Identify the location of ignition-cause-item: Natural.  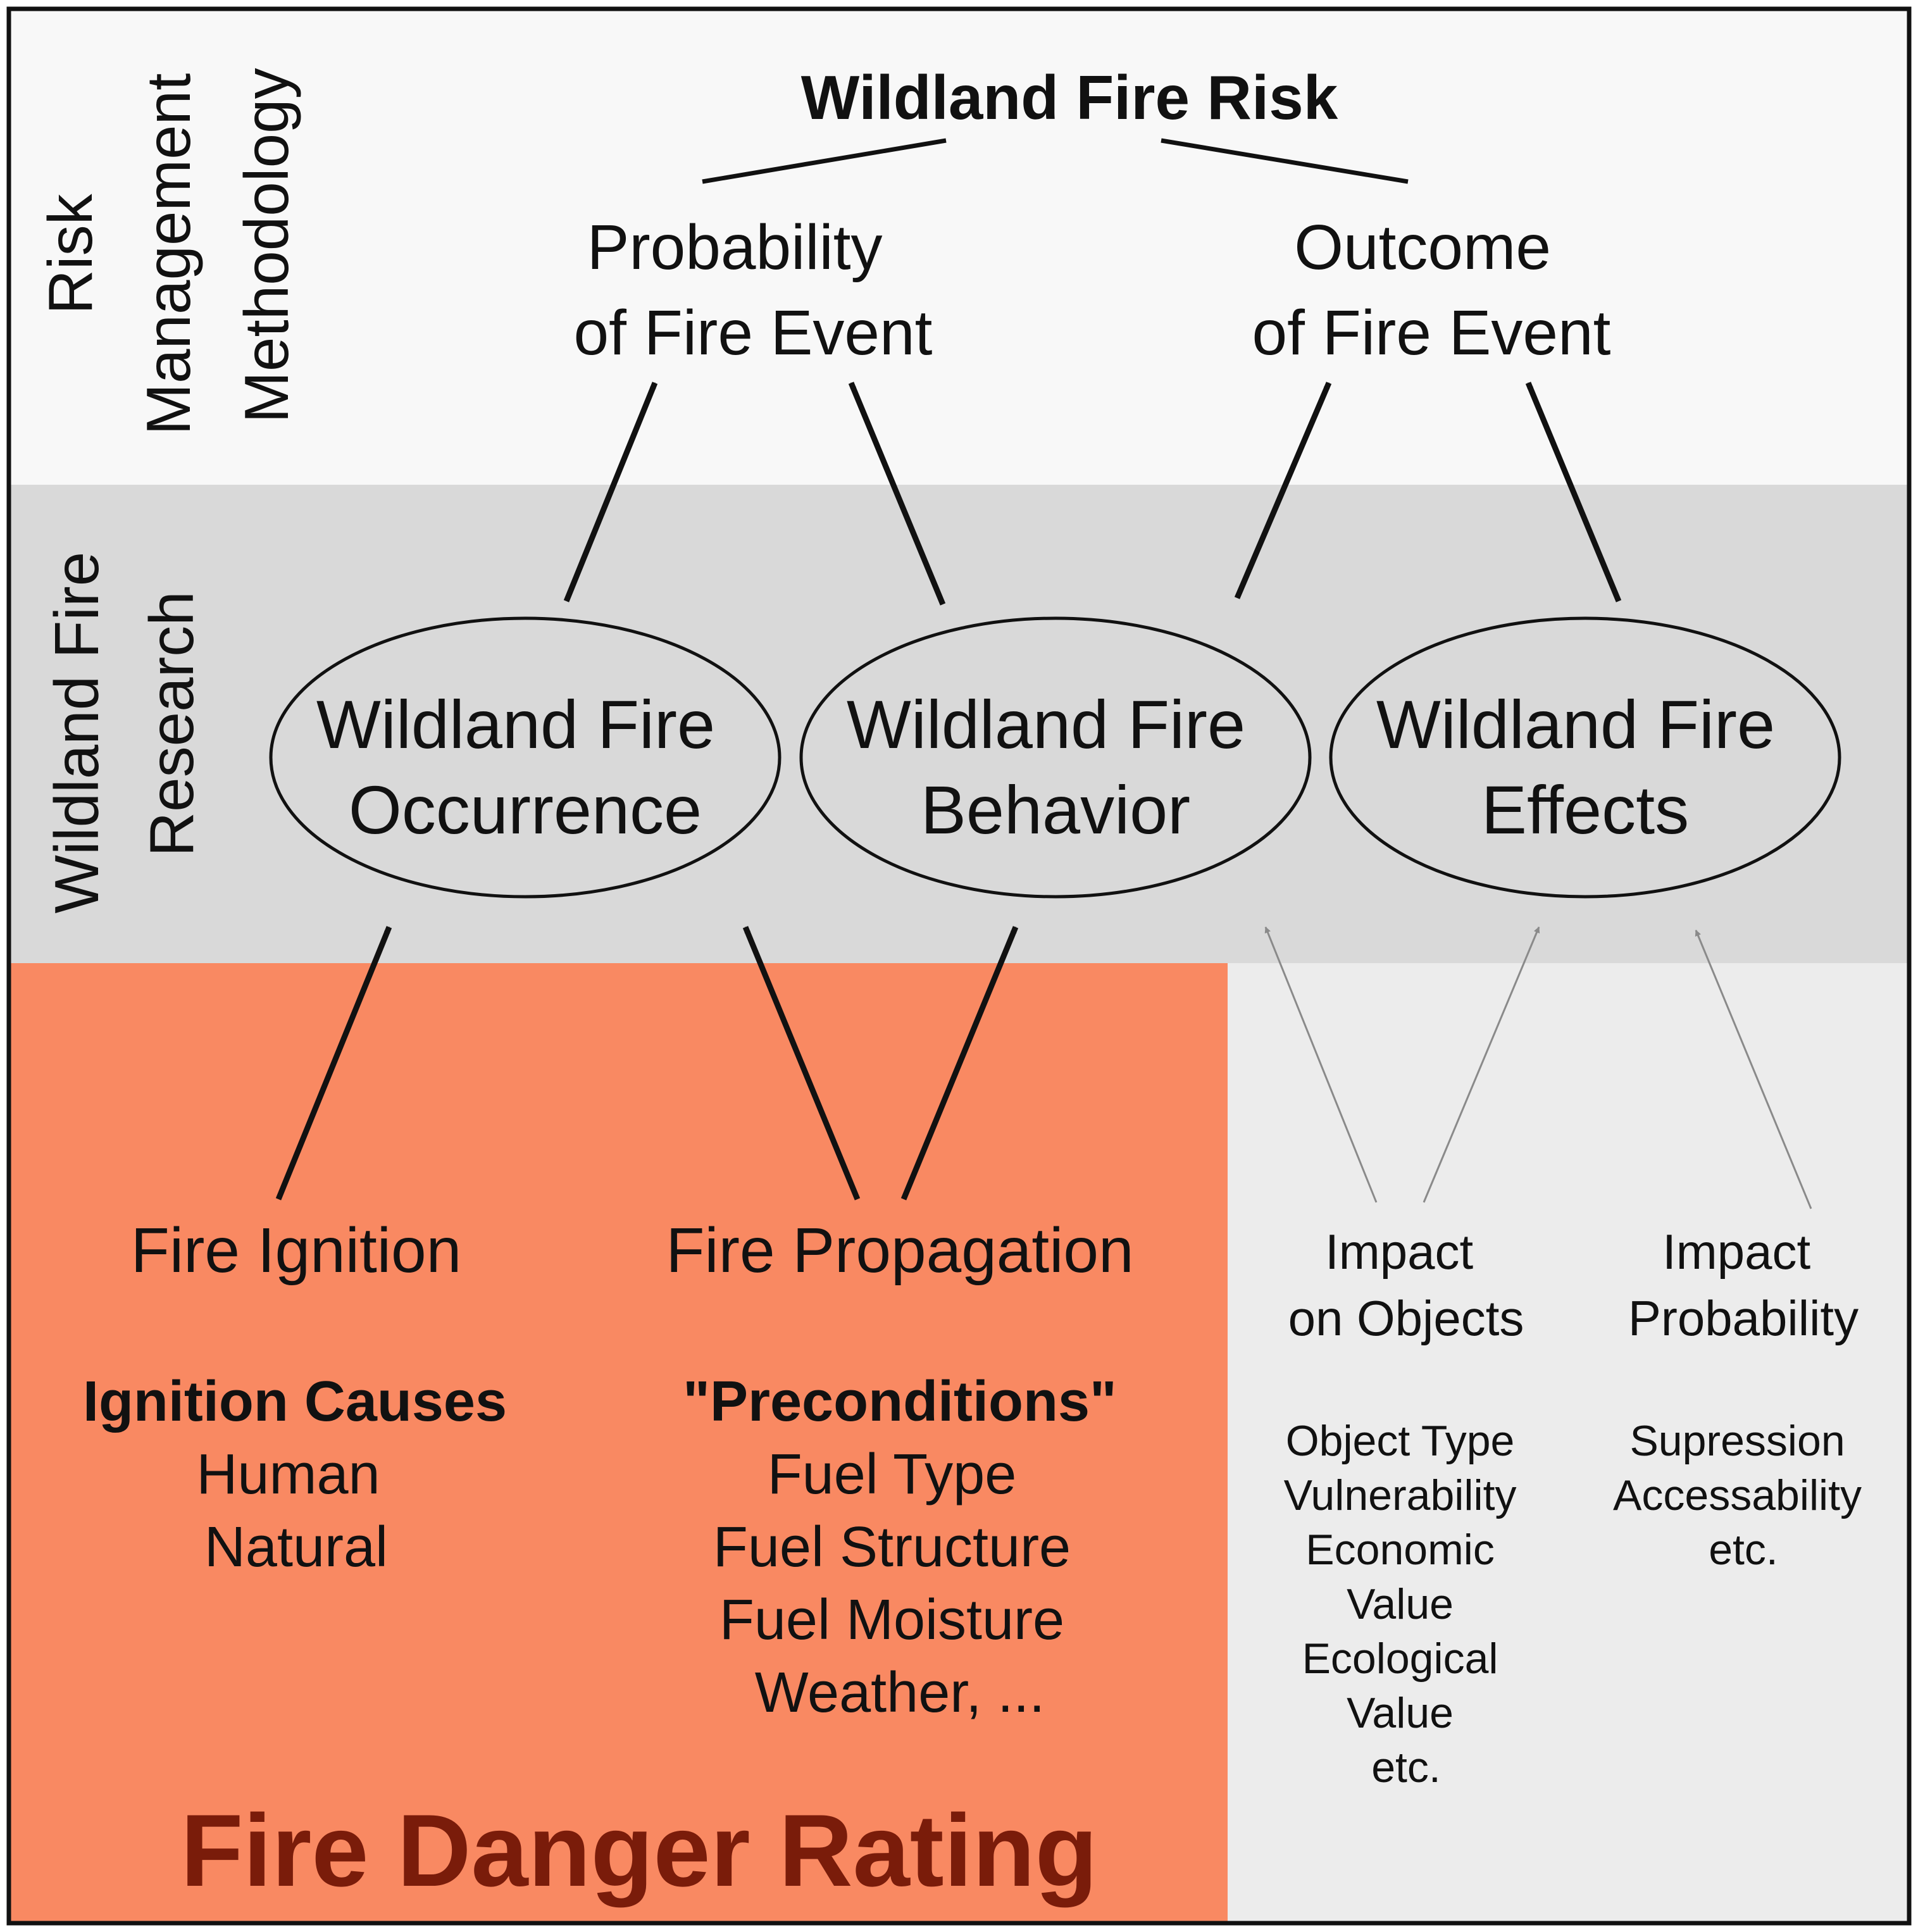
(296, 1547).